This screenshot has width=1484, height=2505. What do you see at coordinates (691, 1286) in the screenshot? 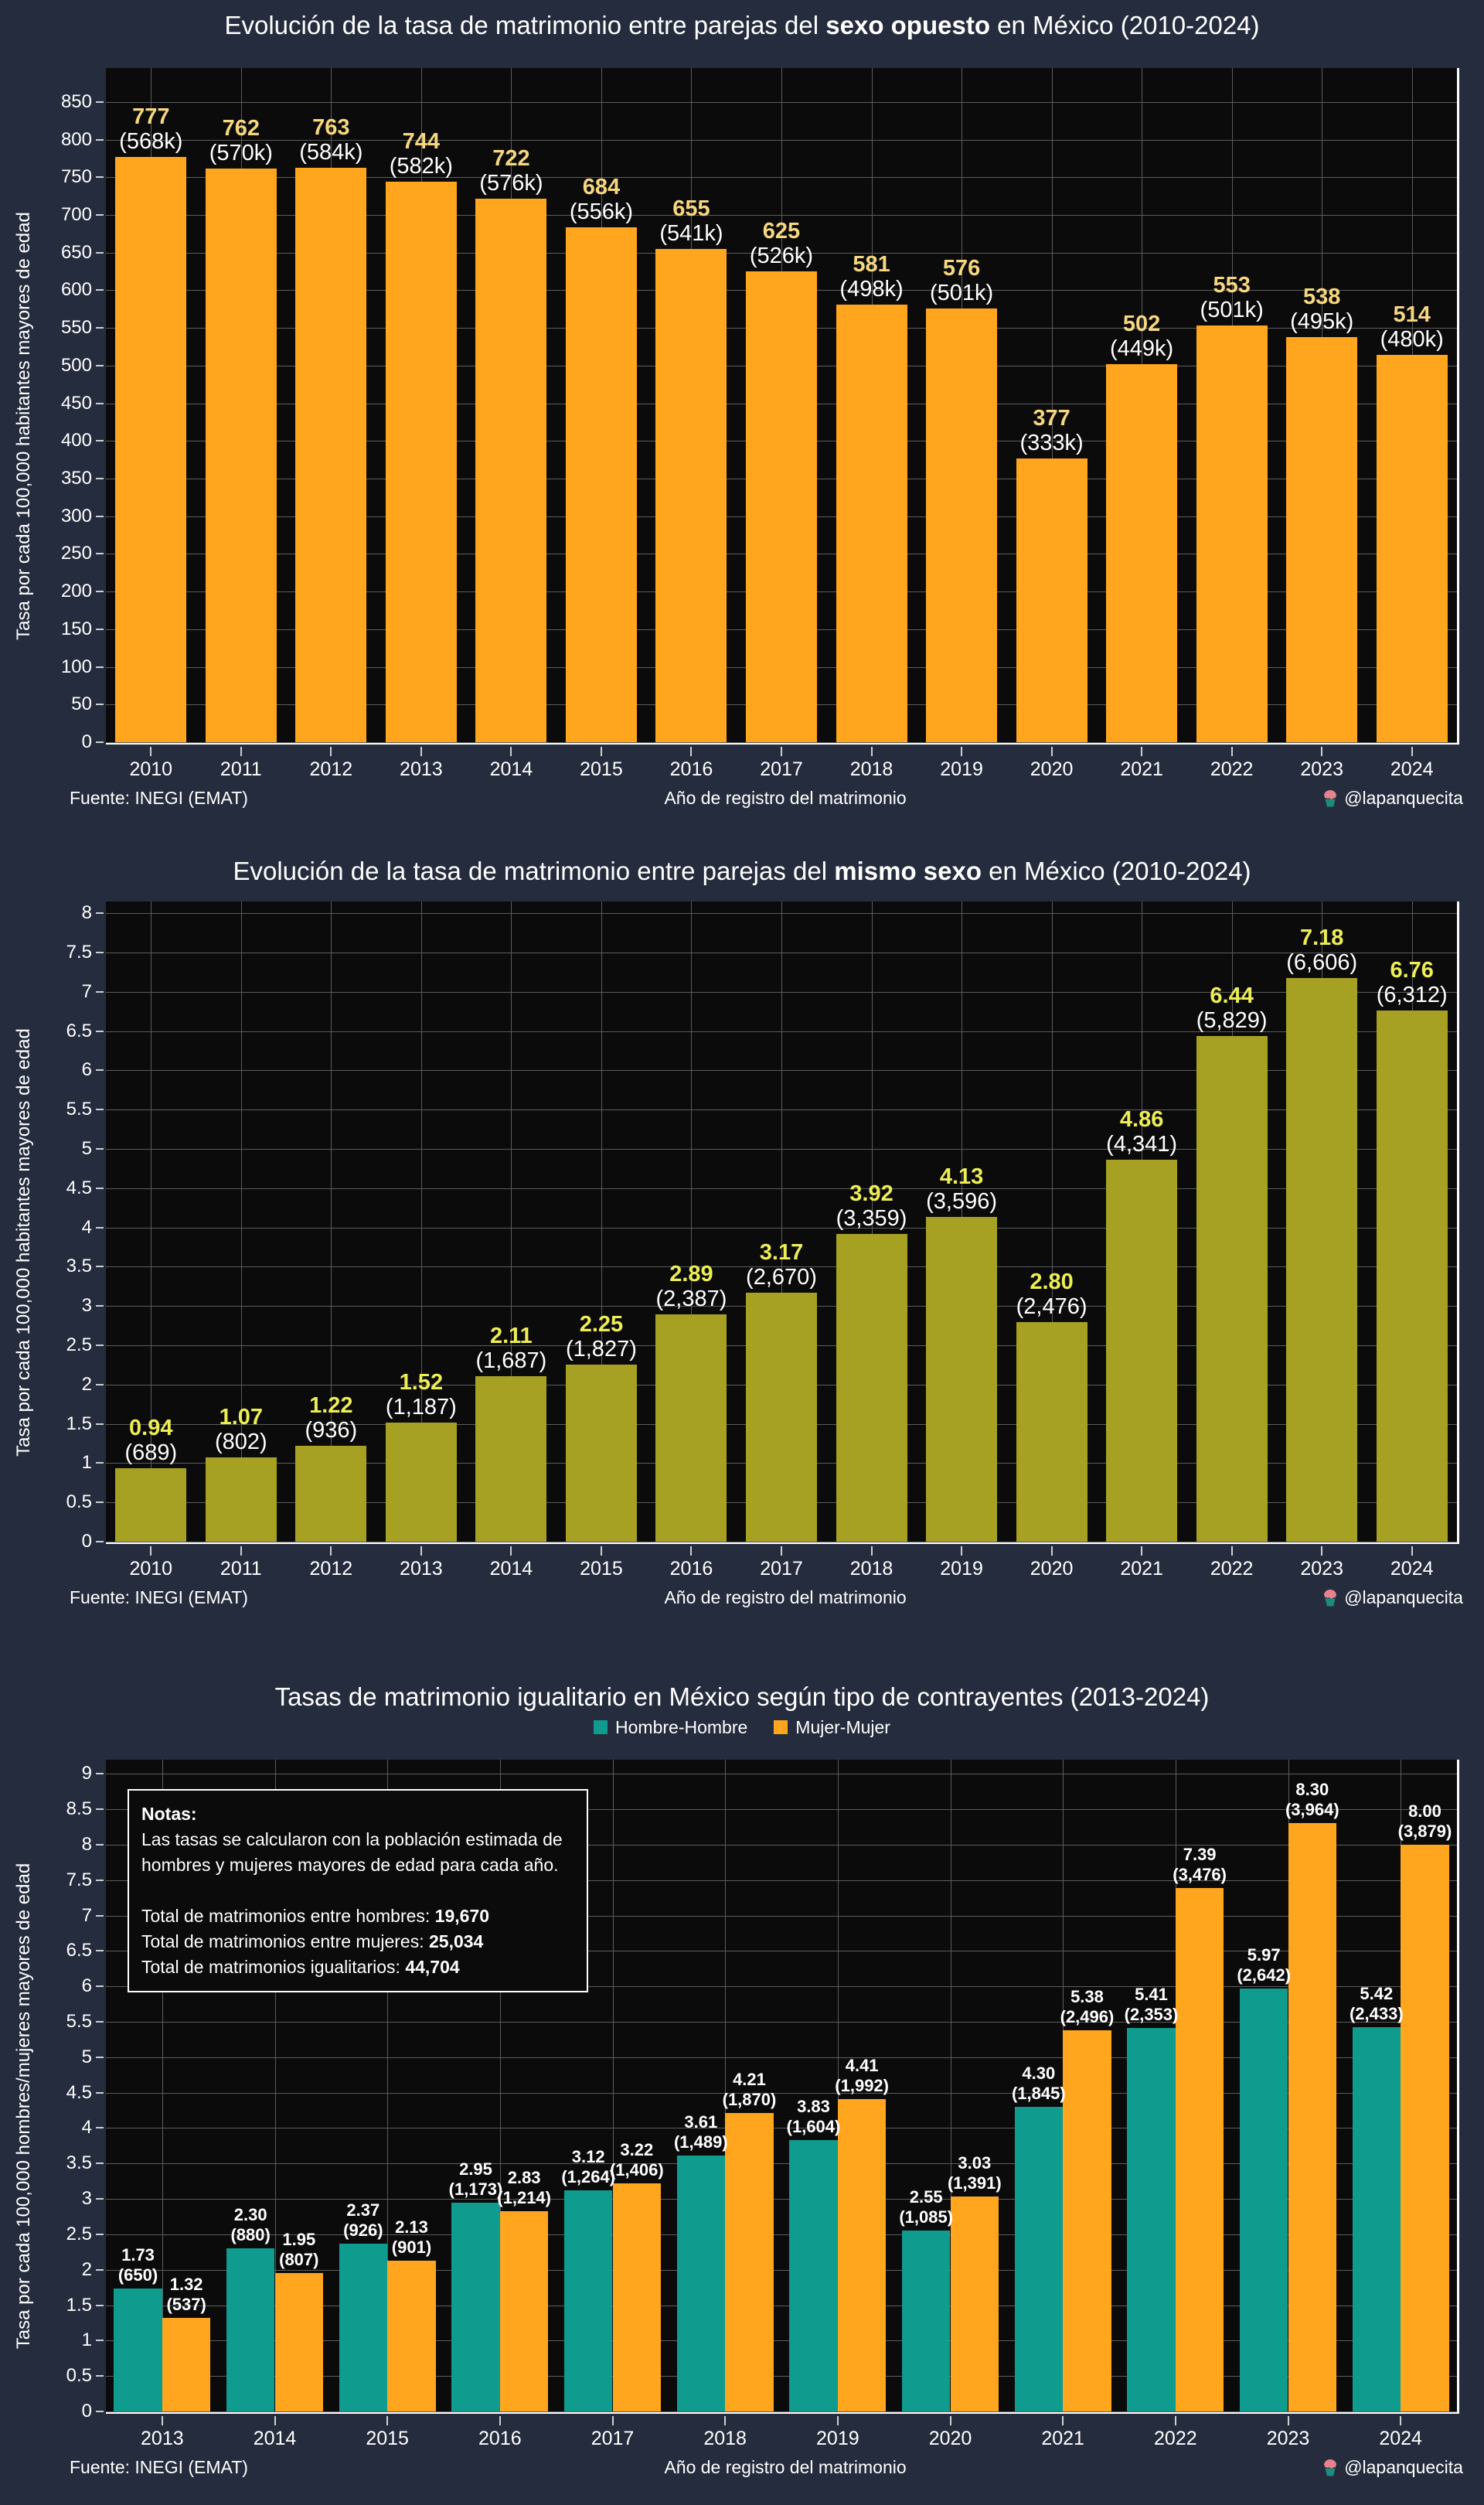
I see `bar-label: 2.89 (2,387)` at bounding box center [691, 1286].